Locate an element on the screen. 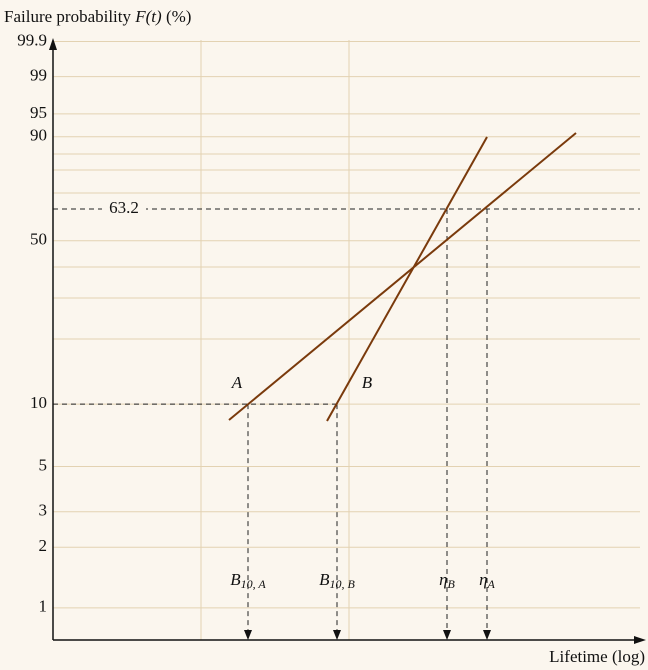  y-tick-label: 90 is located at coordinates (38, 135).